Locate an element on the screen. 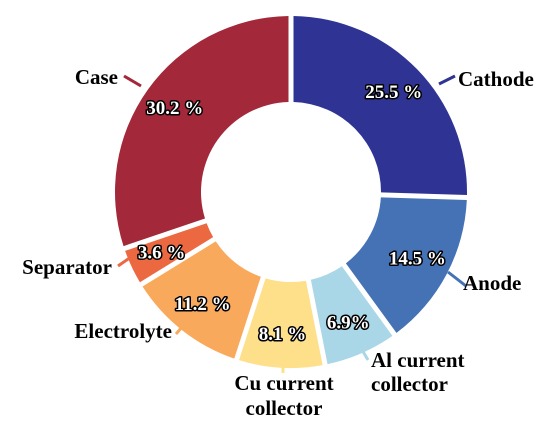 The width and height of the screenshot is (550, 427). value-label-anode: 14.5 % is located at coordinates (417, 258).